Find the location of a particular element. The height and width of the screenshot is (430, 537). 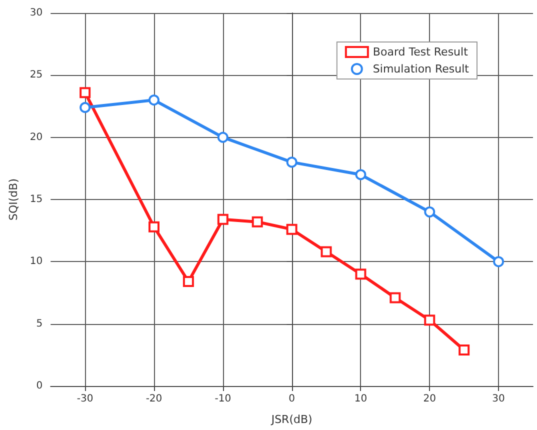

x-tick-label: -10 is located at coordinates (223, 399).